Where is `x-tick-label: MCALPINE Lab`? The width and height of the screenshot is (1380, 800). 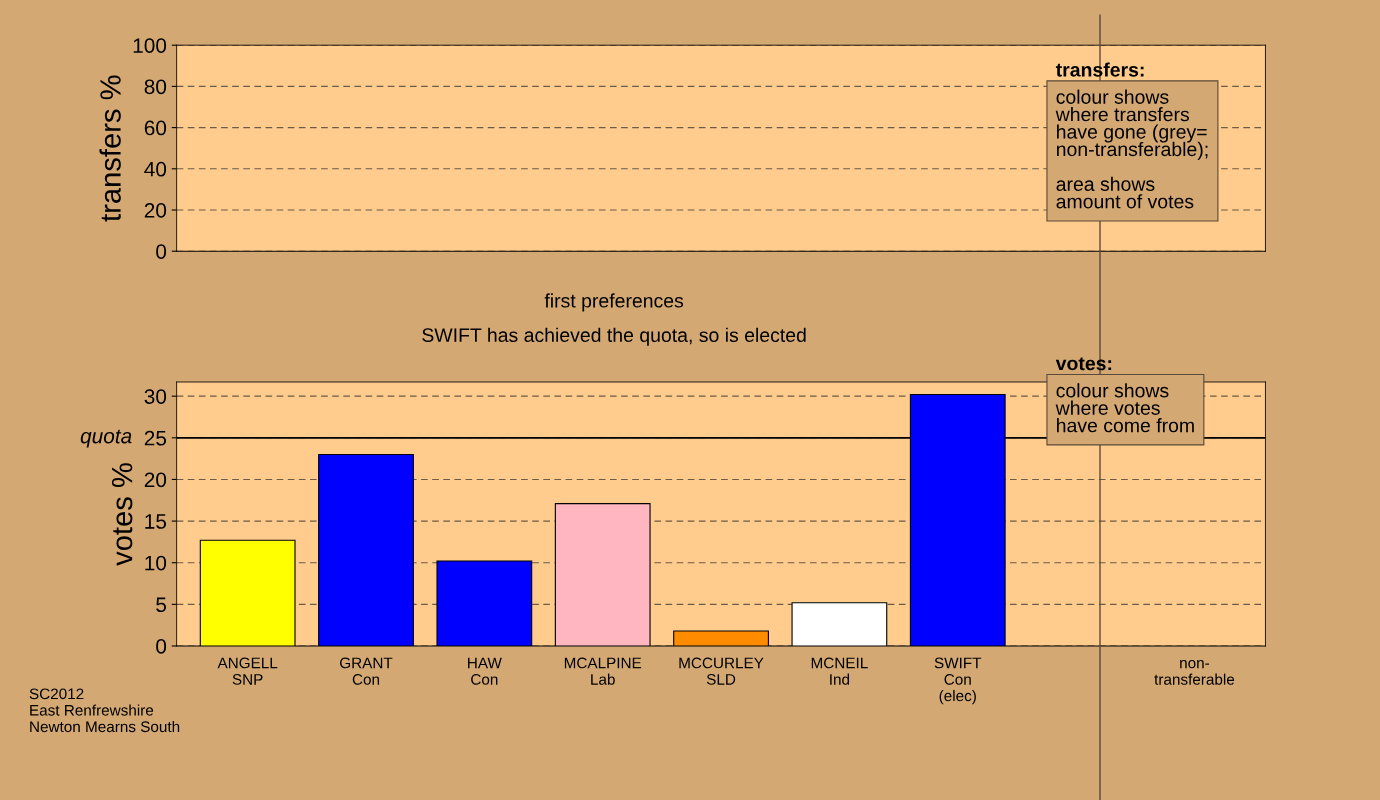
x-tick-label: MCALPINE Lab is located at coordinates (603, 671).